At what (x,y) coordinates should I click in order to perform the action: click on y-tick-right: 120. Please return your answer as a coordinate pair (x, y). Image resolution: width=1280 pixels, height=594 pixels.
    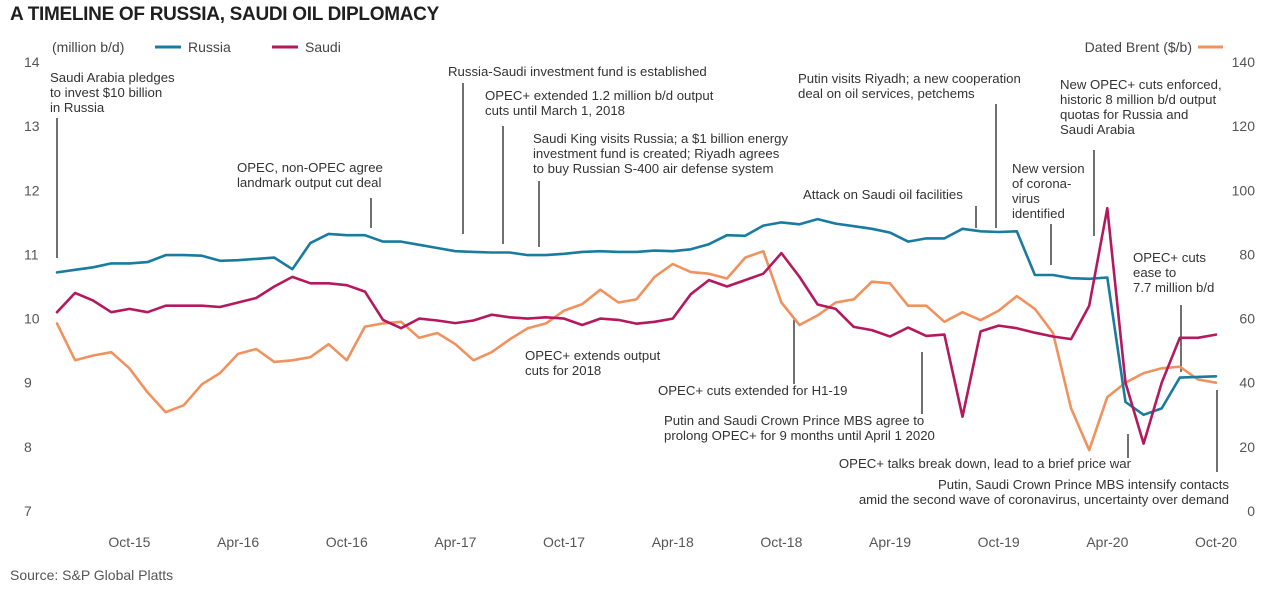
    Looking at the image, I should click on (1244, 126).